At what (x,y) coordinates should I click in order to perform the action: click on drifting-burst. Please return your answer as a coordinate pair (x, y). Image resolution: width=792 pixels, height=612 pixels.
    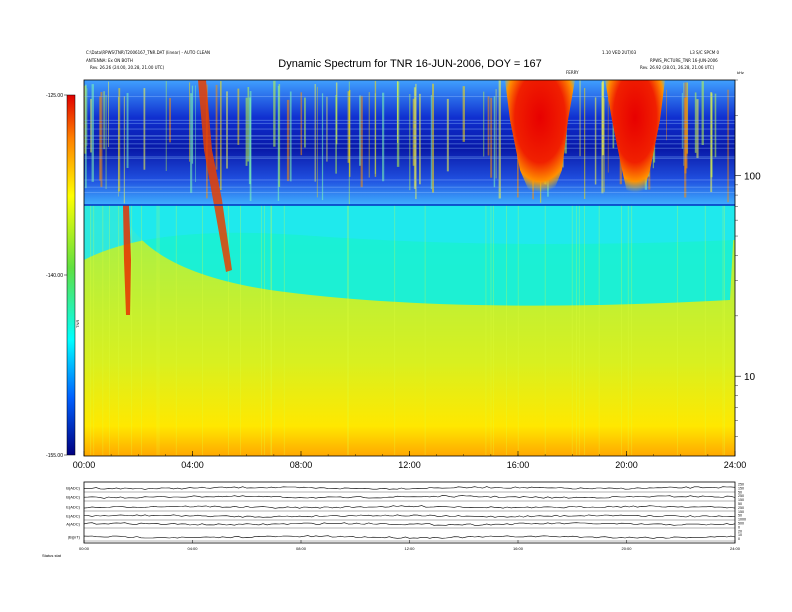
    Looking at the image, I should click on (215, 176).